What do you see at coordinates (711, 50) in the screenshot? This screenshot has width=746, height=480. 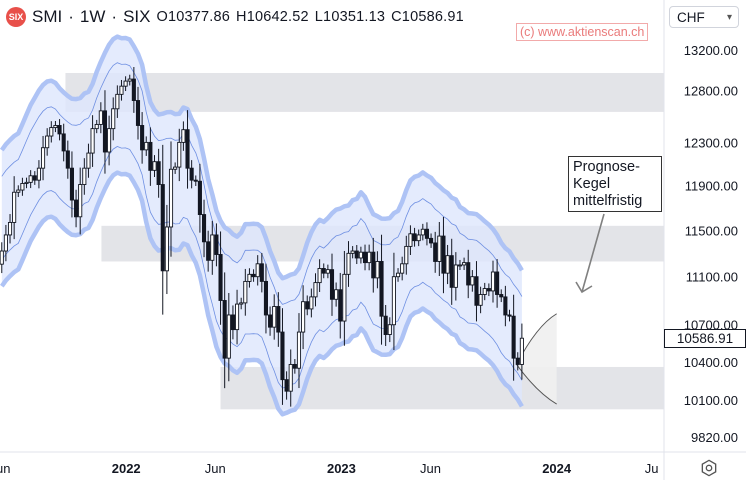 I see `y-tick-label: 13200.00` at bounding box center [711, 50].